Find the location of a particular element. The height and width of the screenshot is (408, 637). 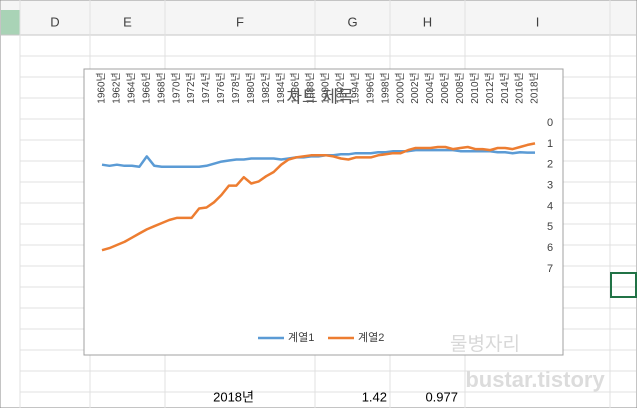

x-tick-label: 1990년 is located at coordinates (326, 87).